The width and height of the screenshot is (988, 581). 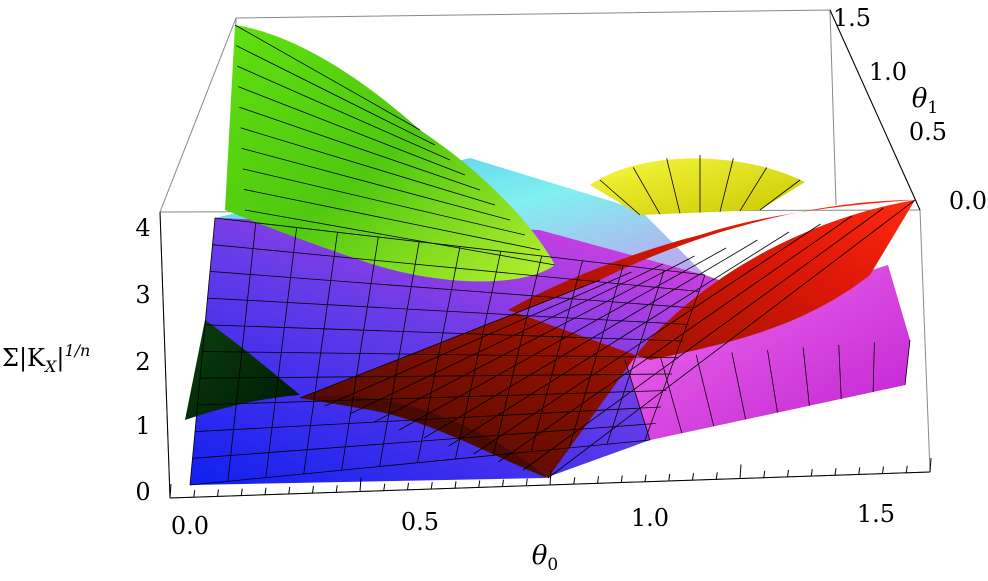 I want to click on z-tick-label: 3, so click(x=142, y=295).